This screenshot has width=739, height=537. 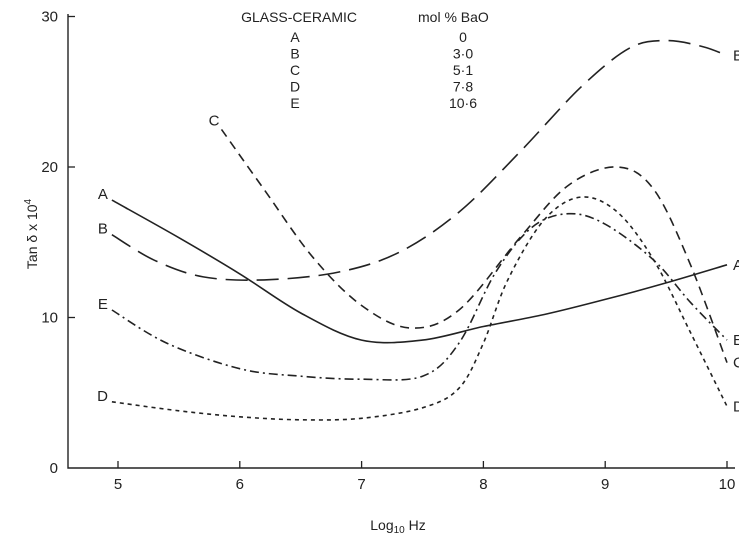 What do you see at coordinates (49, 17) in the screenshot?
I see `y-tick-label: 30` at bounding box center [49, 17].